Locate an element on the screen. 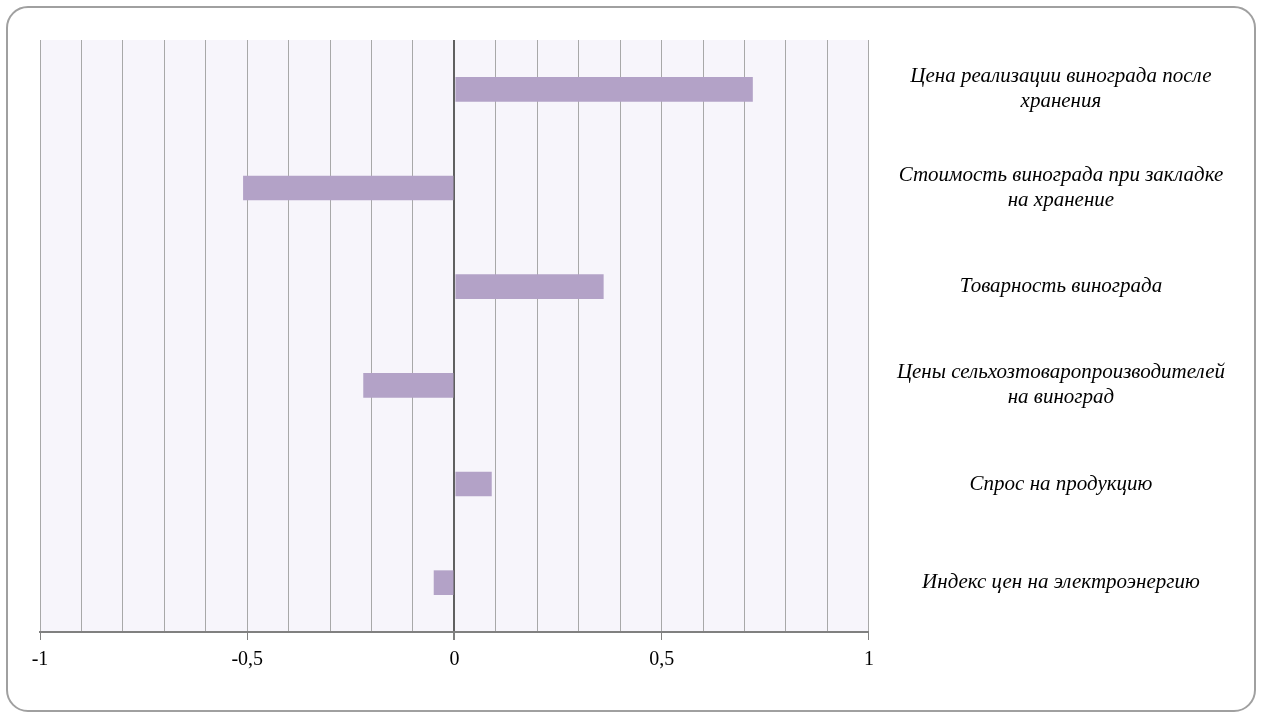  y-tick-label: Спрос на продукцию is located at coordinates (1061, 482).